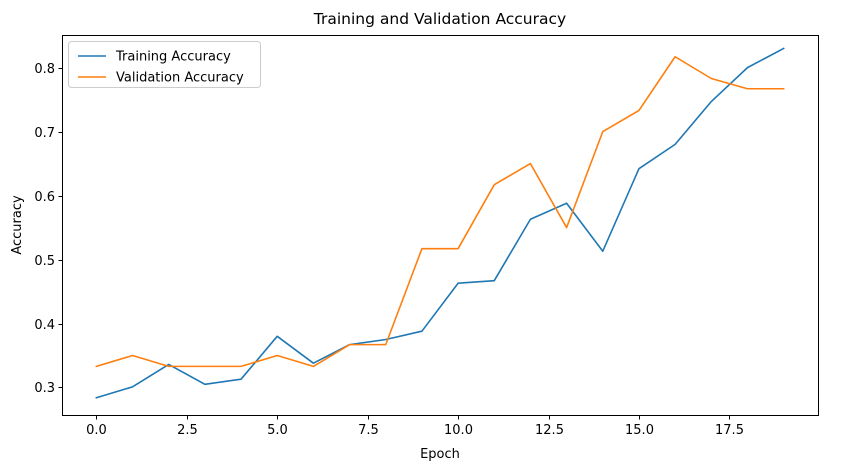 The image size is (846, 474). I want to click on x-tick-label: 12.5, so click(549, 430).